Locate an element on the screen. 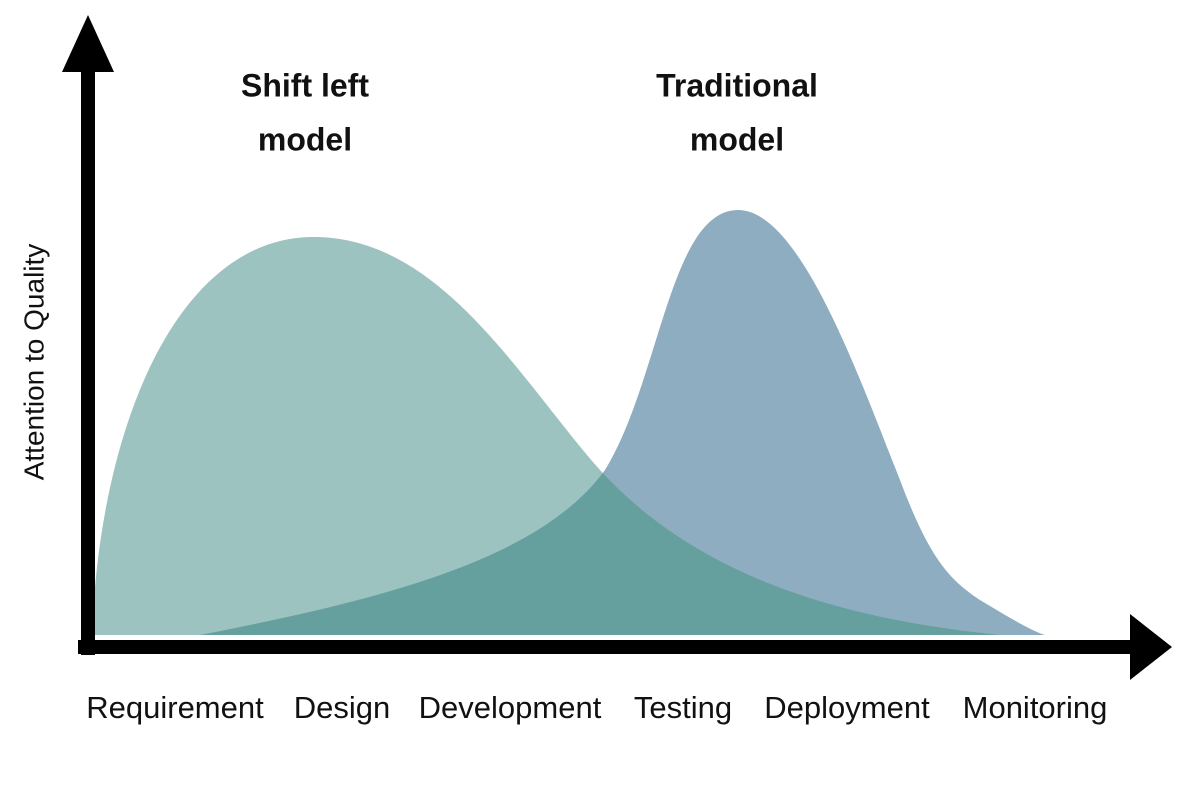 This screenshot has height=800, width=1200. model-label: Traditional is located at coordinates (737, 85).